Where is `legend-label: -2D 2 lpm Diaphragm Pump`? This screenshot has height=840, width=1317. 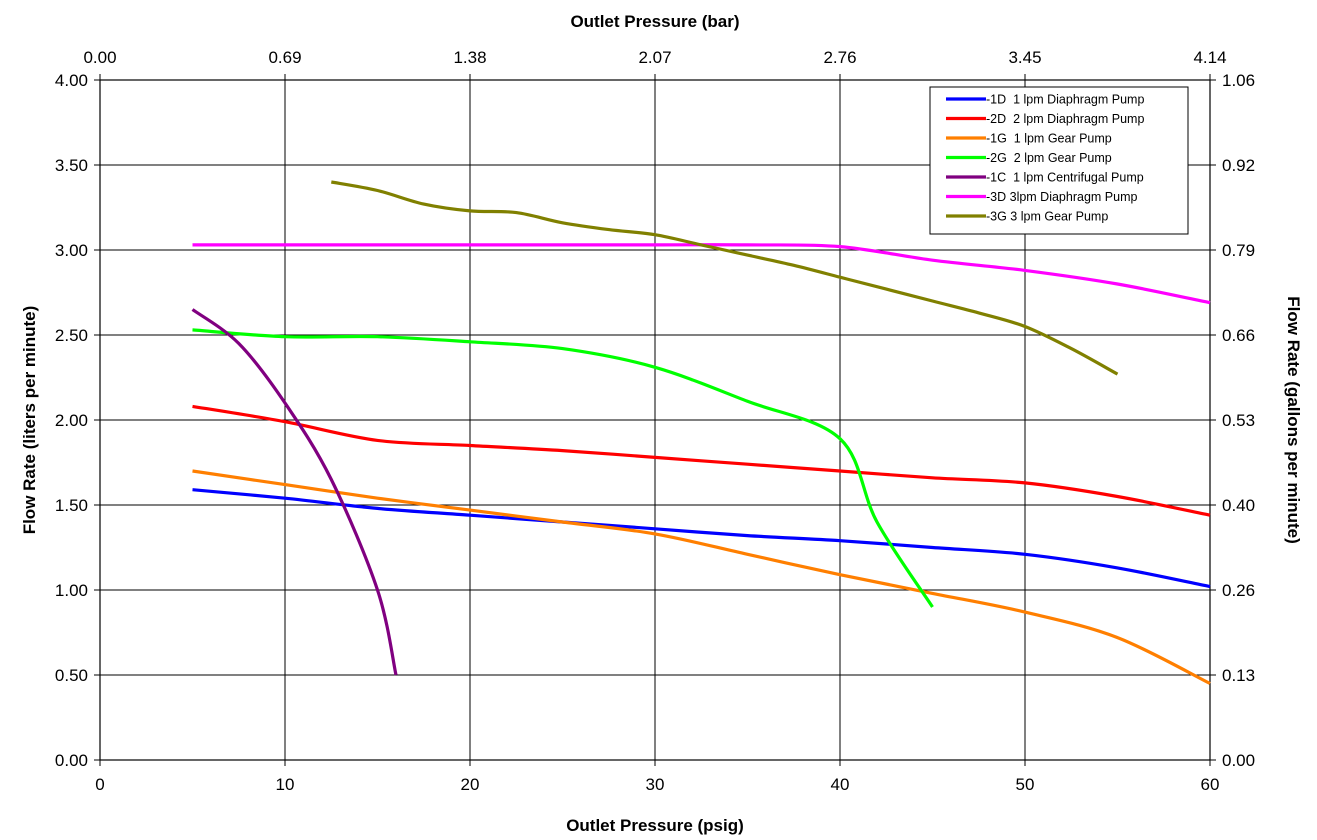
legend-label: -2D 2 lpm Diaphragm Pump is located at coordinates (1065, 119).